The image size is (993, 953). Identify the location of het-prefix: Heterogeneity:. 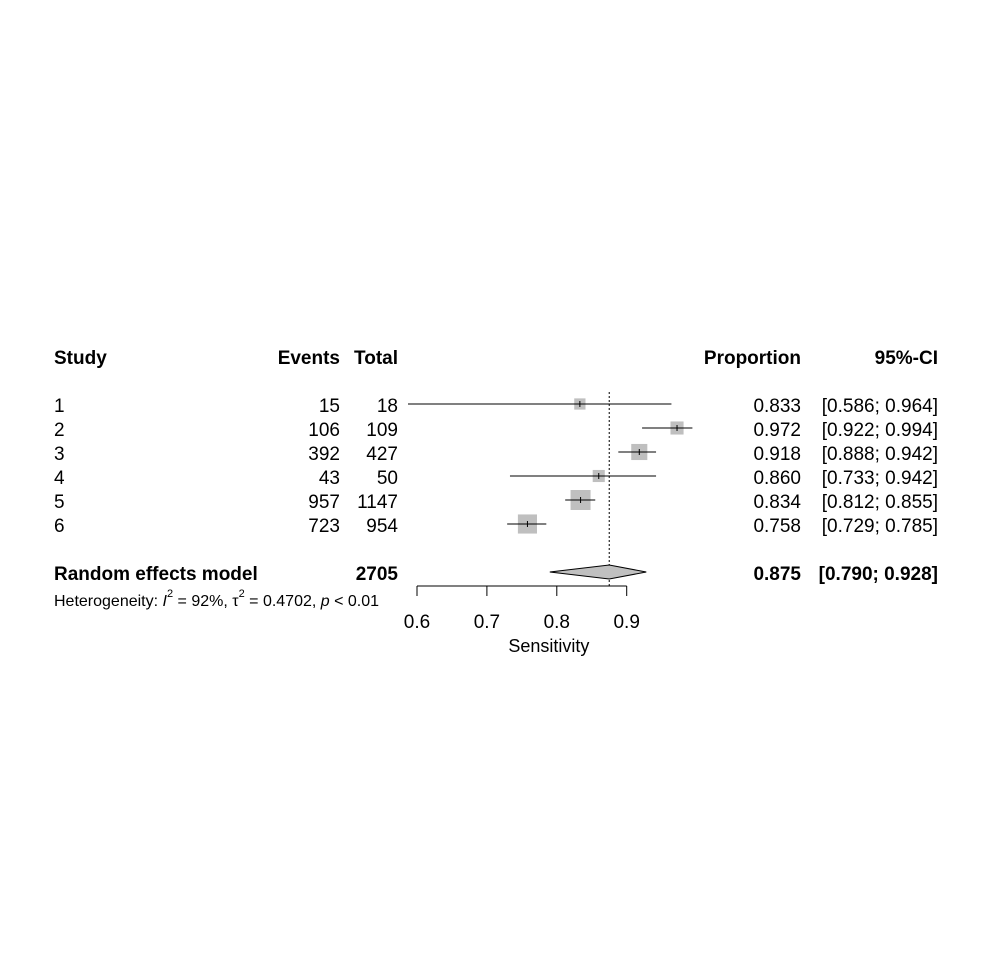
(108, 601).